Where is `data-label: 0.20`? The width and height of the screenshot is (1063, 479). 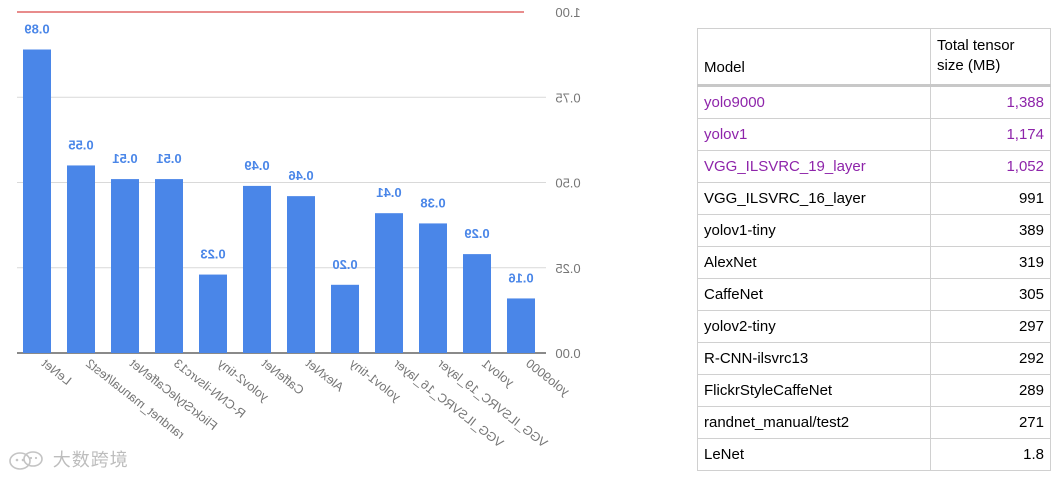 data-label: 0.20 is located at coordinates (344, 264).